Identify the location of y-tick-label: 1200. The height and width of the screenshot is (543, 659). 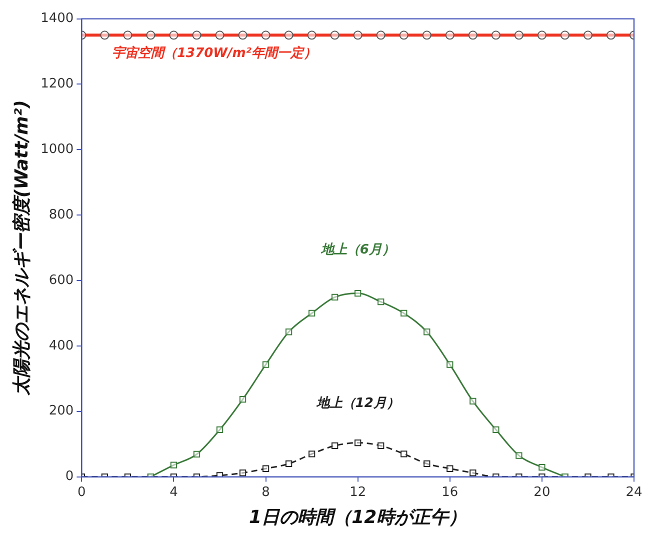
(57, 84).